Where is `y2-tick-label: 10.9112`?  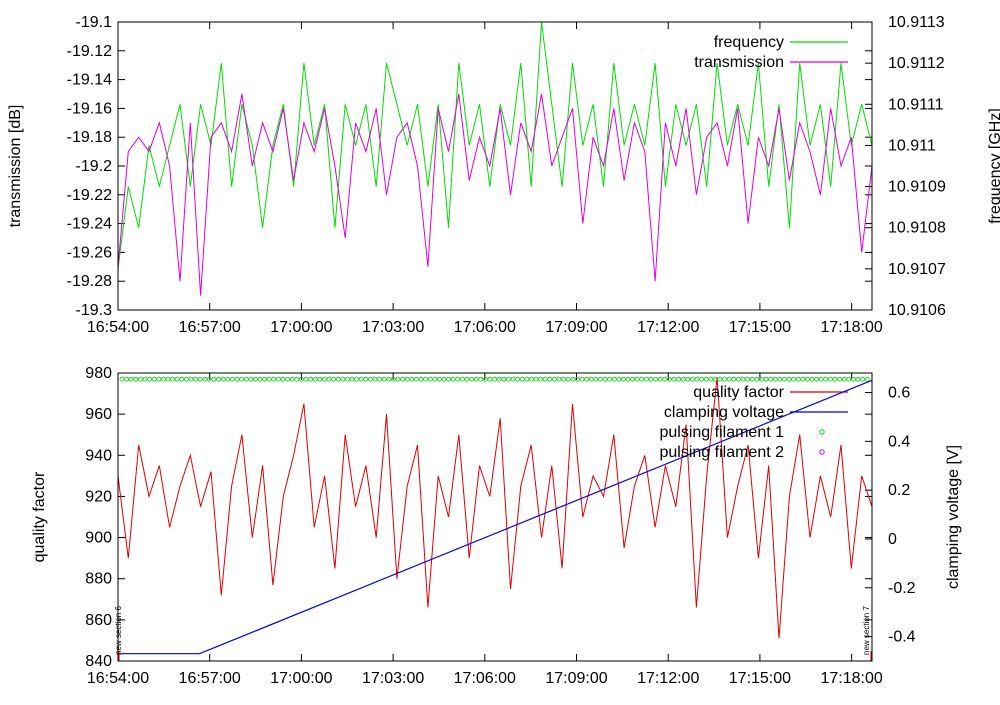
y2-tick-label: 10.9112 is located at coordinates (916, 63).